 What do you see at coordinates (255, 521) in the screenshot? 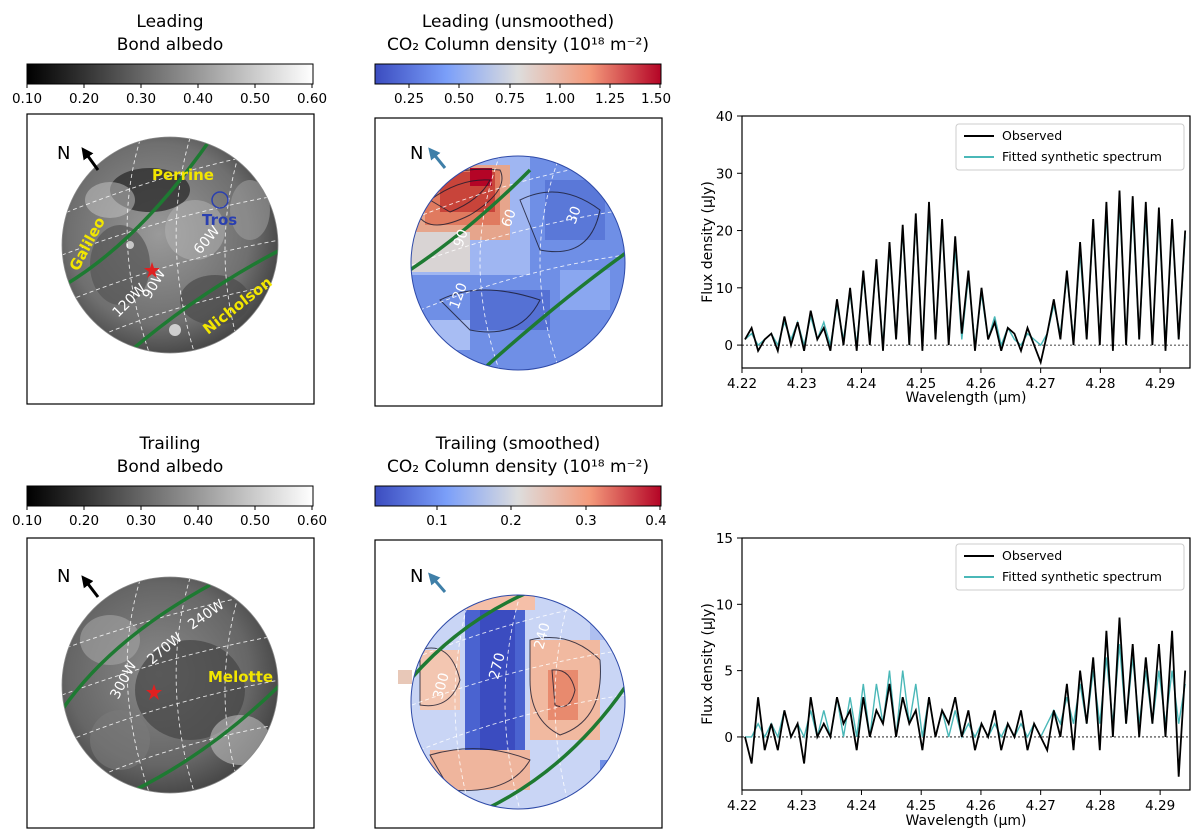
I see `cbar-tick: 0.50` at bounding box center [255, 521].